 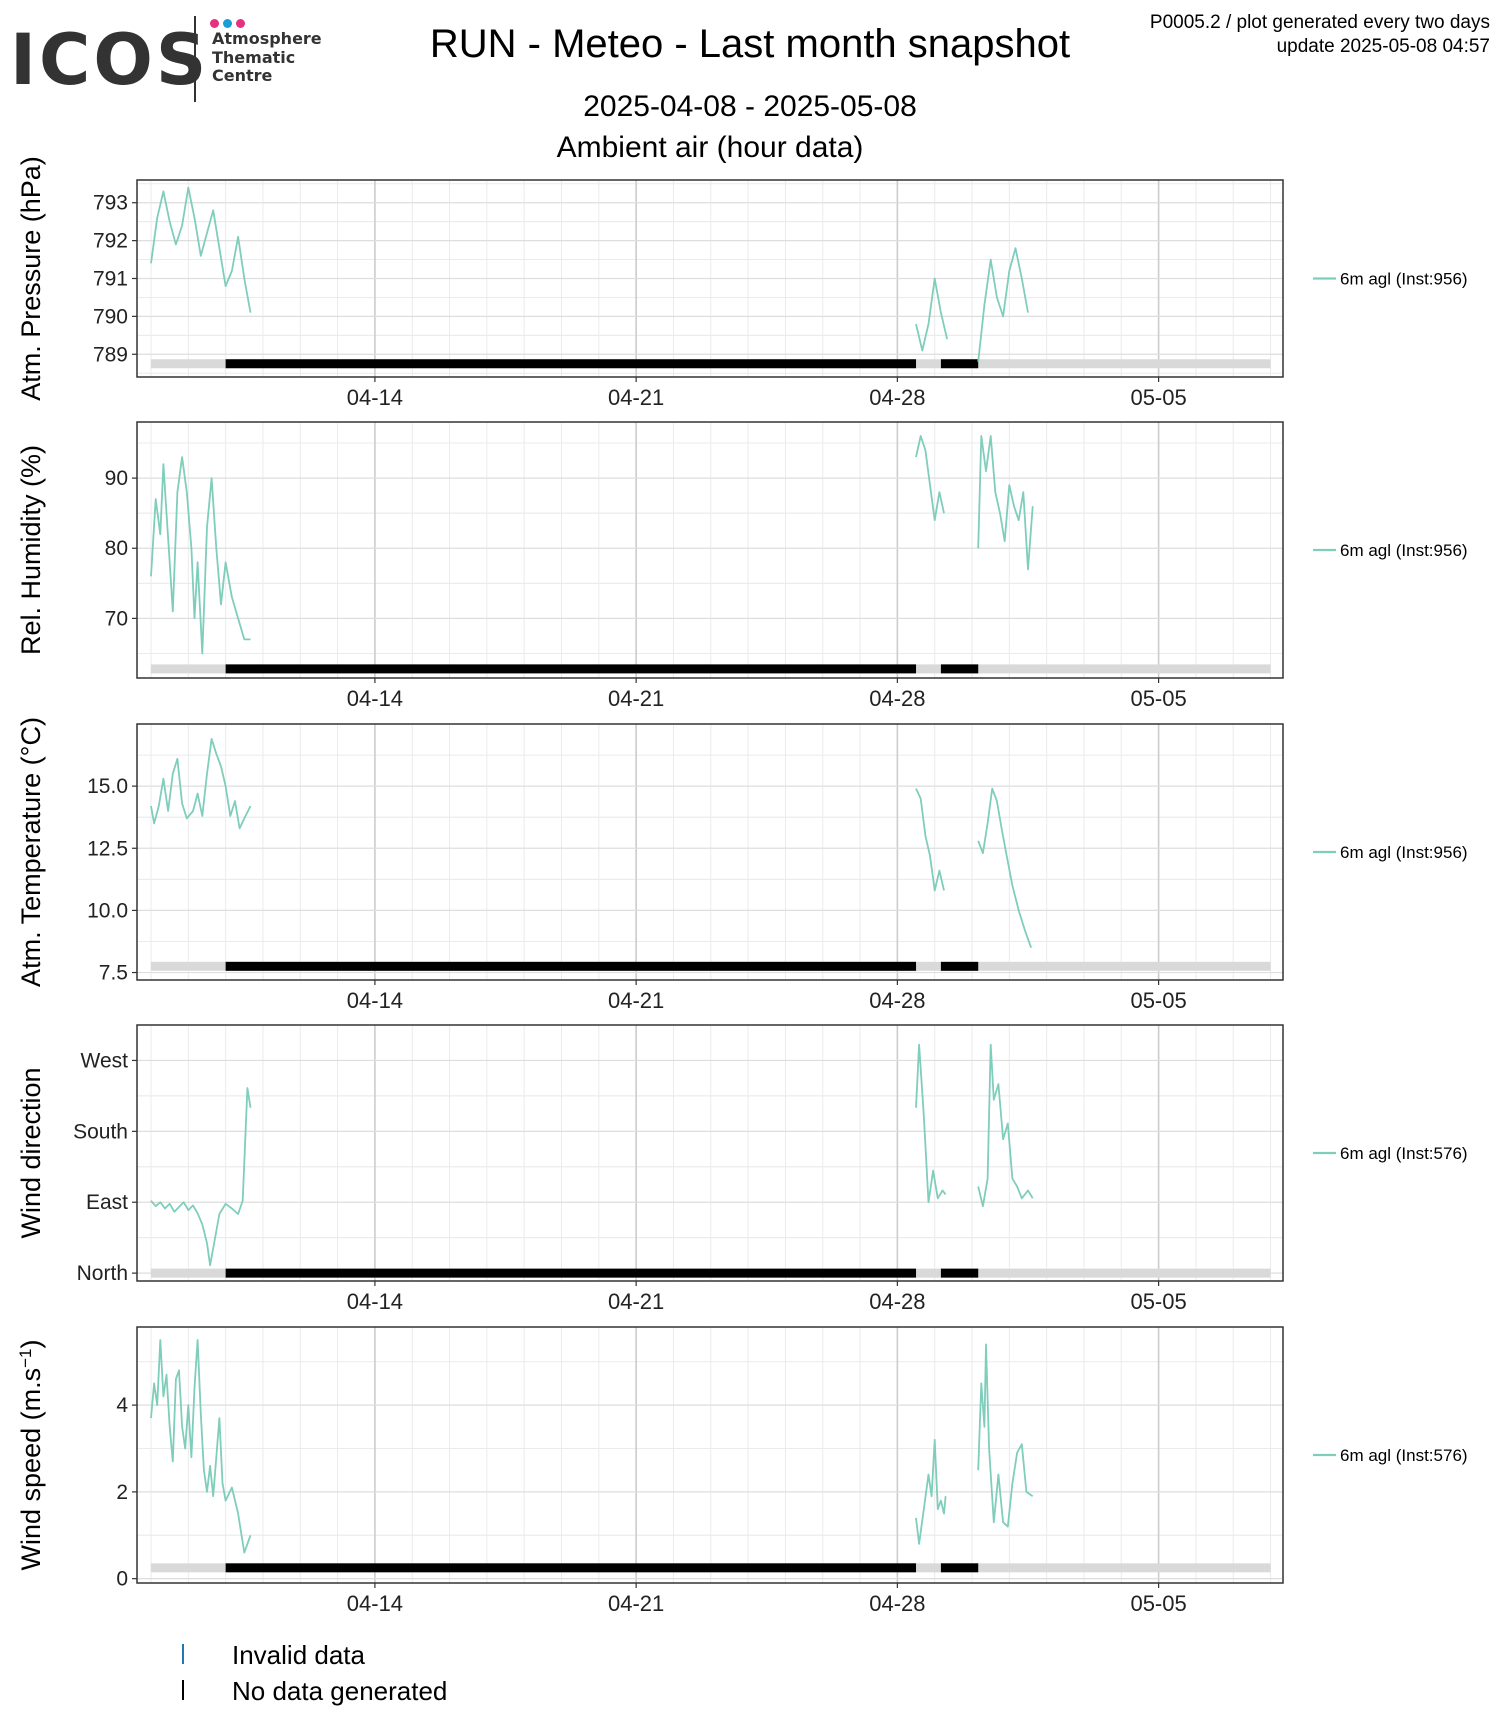 What do you see at coordinates (183, 1690) in the screenshot?
I see `no-data-mark` at bounding box center [183, 1690].